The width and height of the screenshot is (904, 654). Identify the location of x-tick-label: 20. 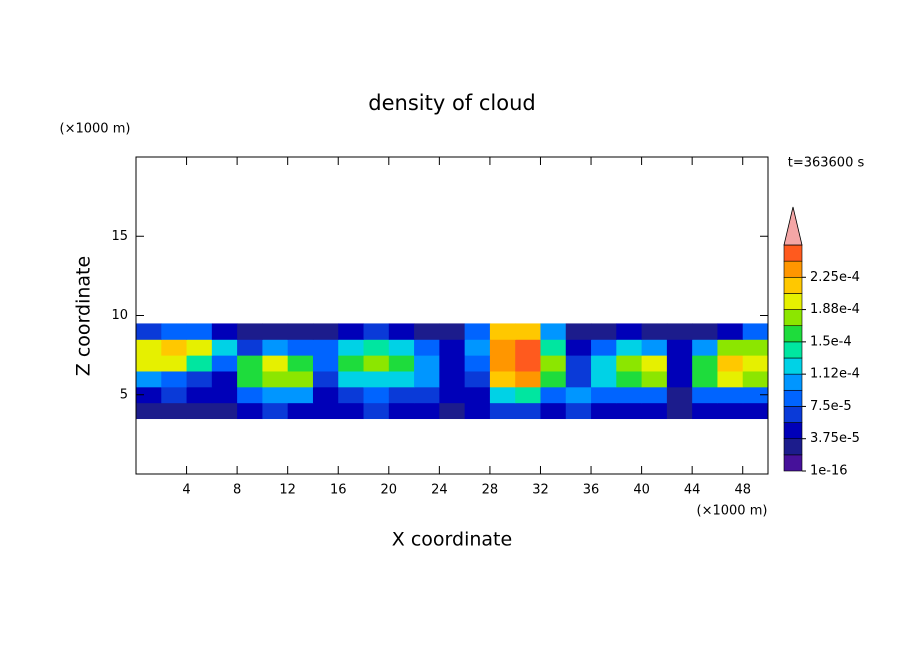
(389, 490).